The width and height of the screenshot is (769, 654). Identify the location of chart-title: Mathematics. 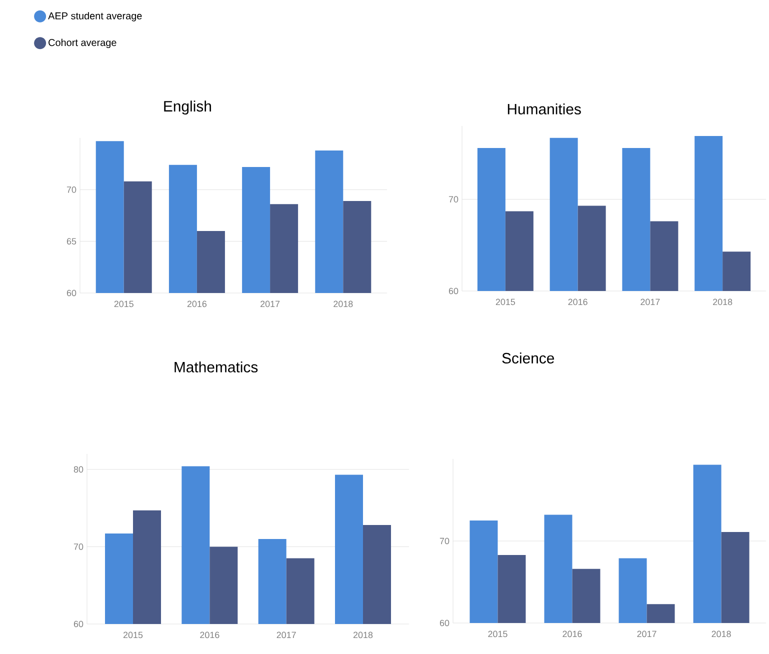
(216, 366).